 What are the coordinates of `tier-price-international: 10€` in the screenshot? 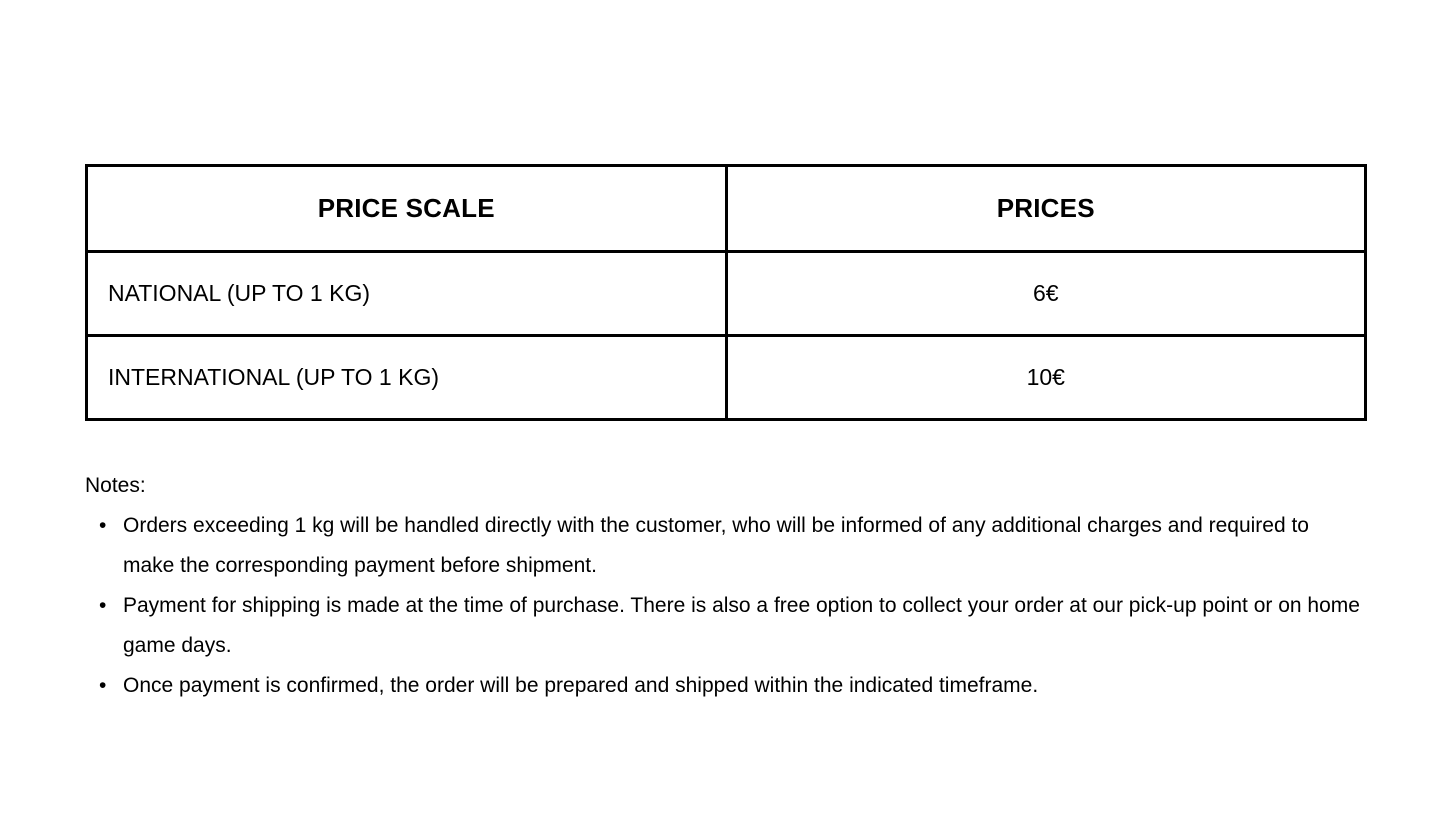 It's located at (1045, 377).